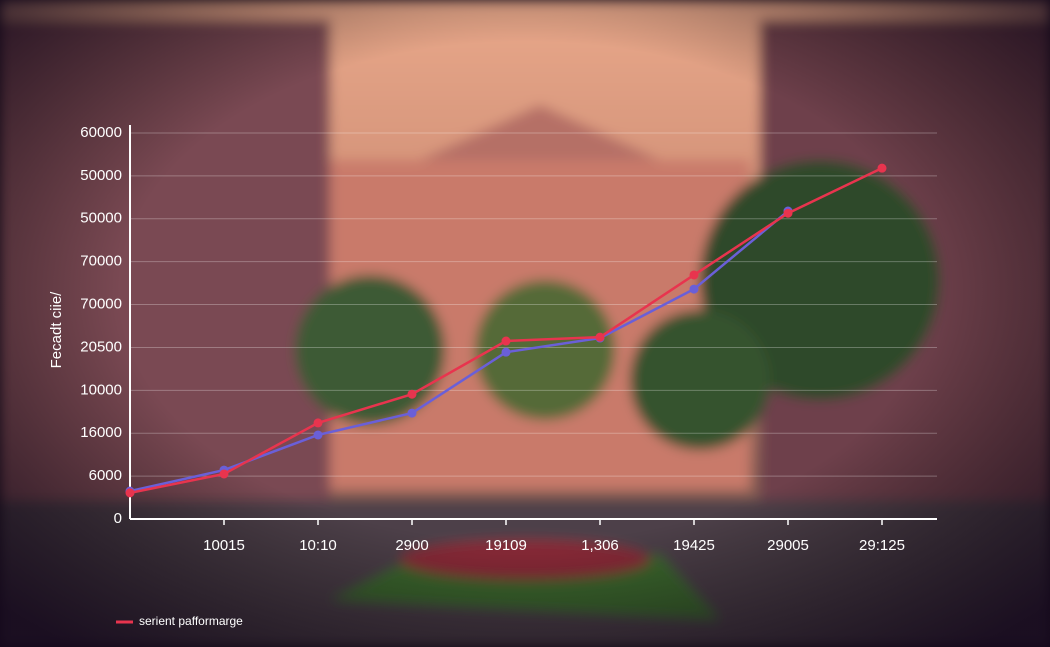 The width and height of the screenshot is (1050, 647). Describe the element at coordinates (56, 330) in the screenshot. I see `y-axis-label: Fecadt ciie/` at that location.